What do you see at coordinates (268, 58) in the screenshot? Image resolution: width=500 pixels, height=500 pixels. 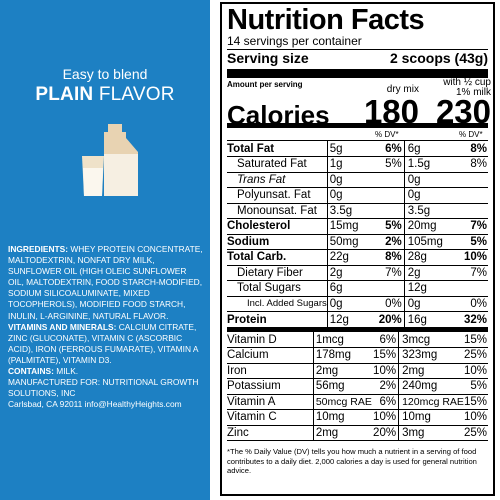 I see `serving-size-label: Serving size` at bounding box center [268, 58].